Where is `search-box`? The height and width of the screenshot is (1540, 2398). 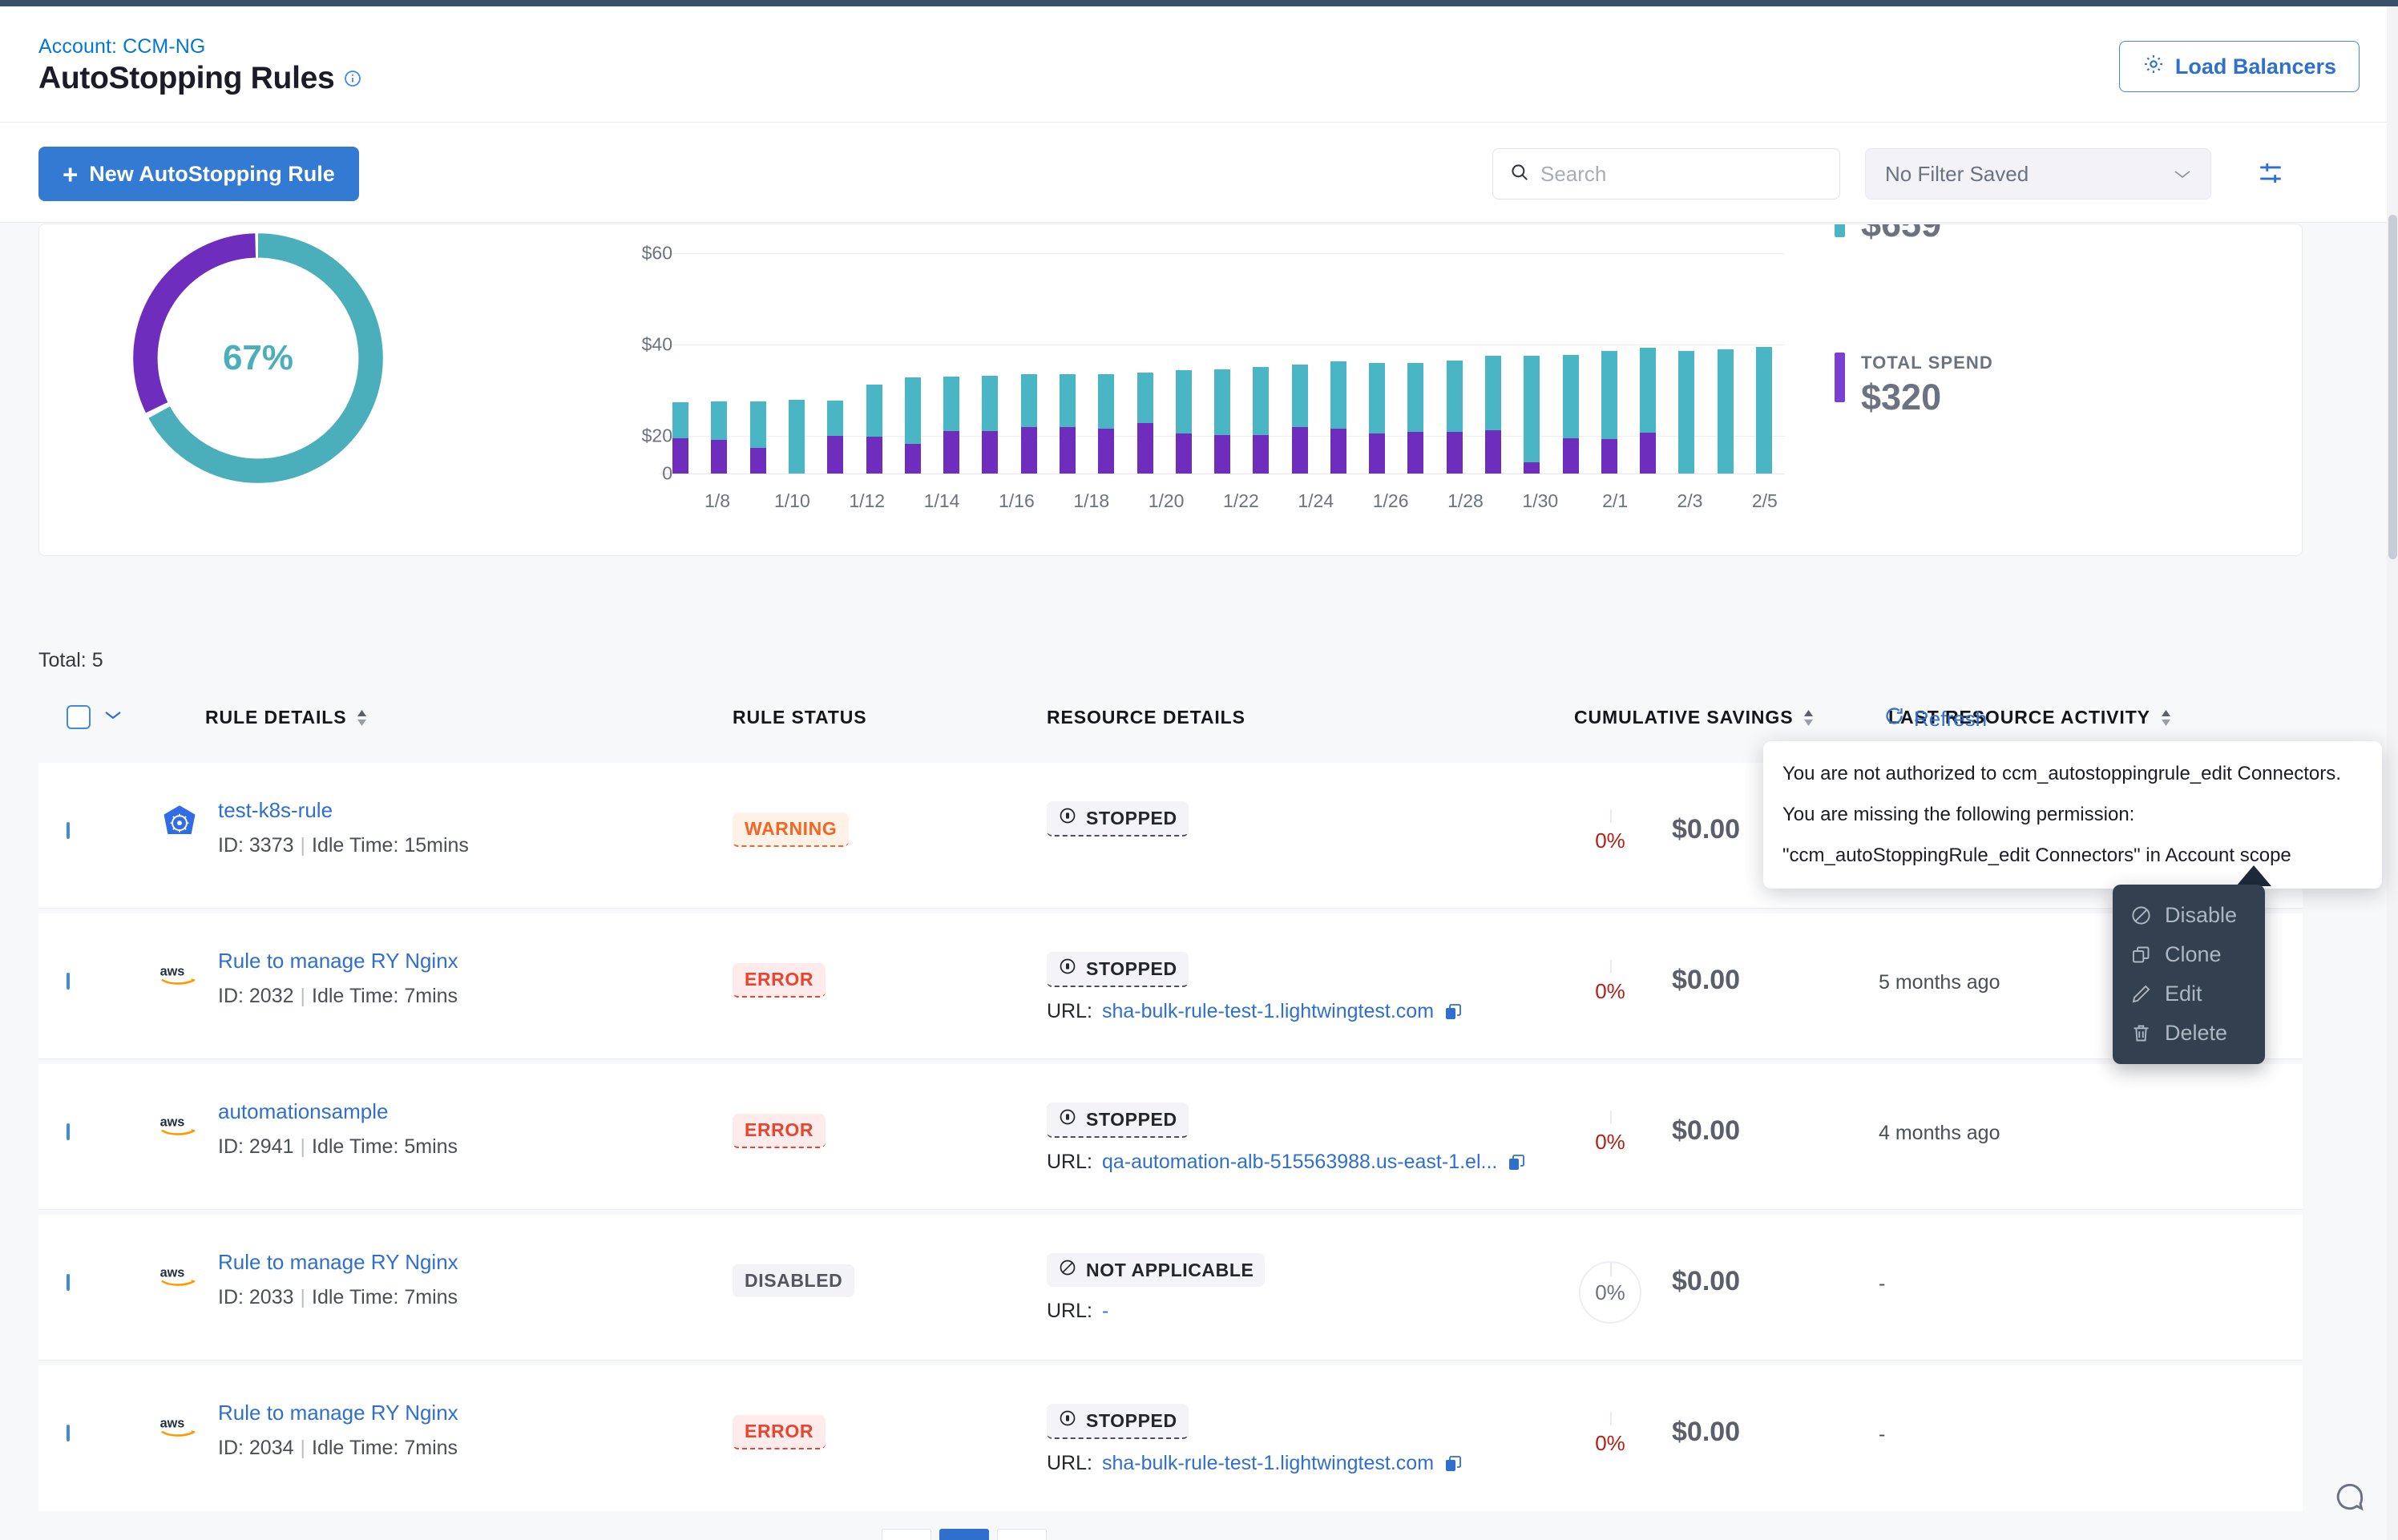 search-box is located at coordinates (1666, 174).